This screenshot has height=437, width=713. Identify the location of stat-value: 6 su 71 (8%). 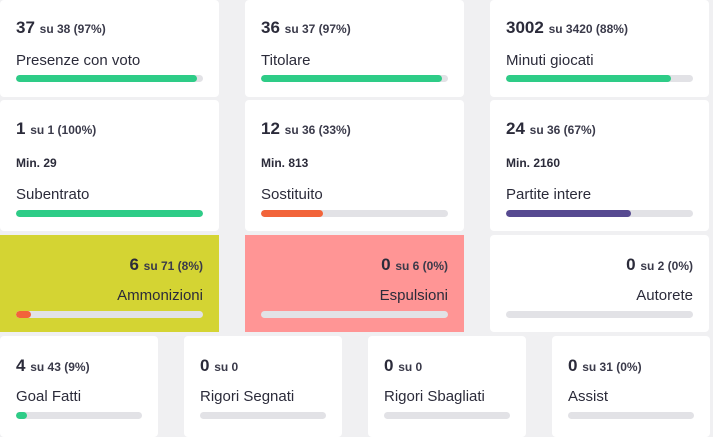
(166, 264).